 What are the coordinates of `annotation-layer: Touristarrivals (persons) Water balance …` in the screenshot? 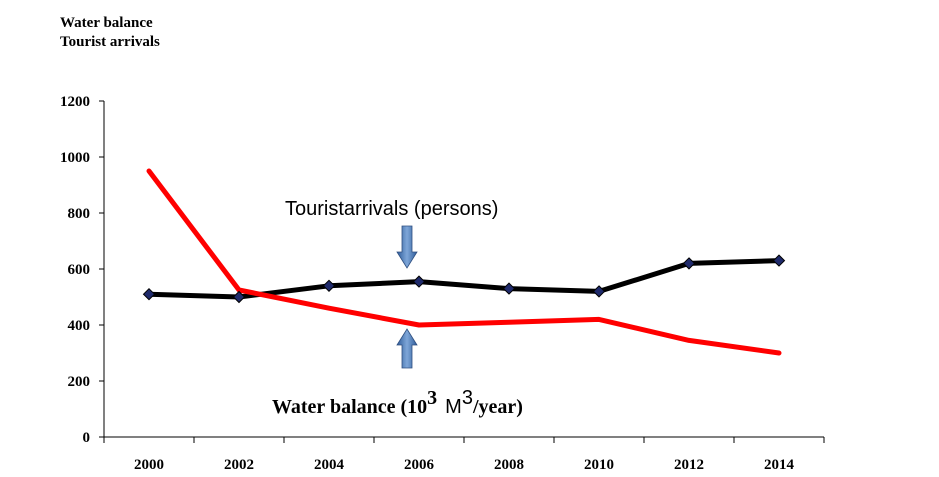 It's located at (397, 308).